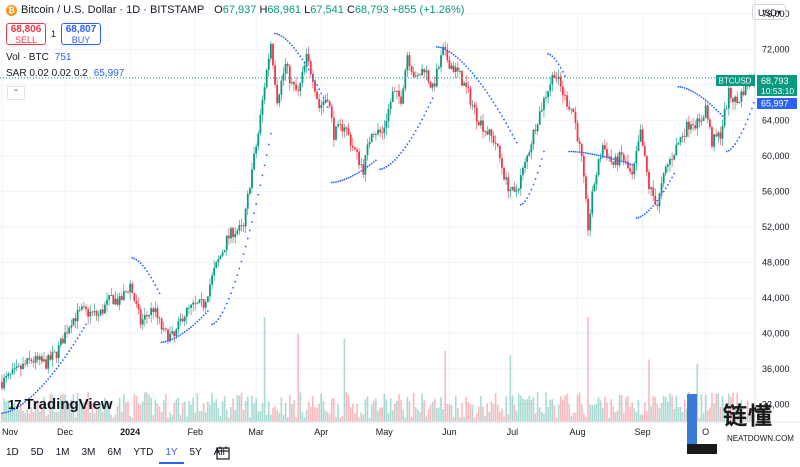 Image resolution: width=800 pixels, height=467 pixels. I want to click on range-5y: 5Y, so click(195, 452).